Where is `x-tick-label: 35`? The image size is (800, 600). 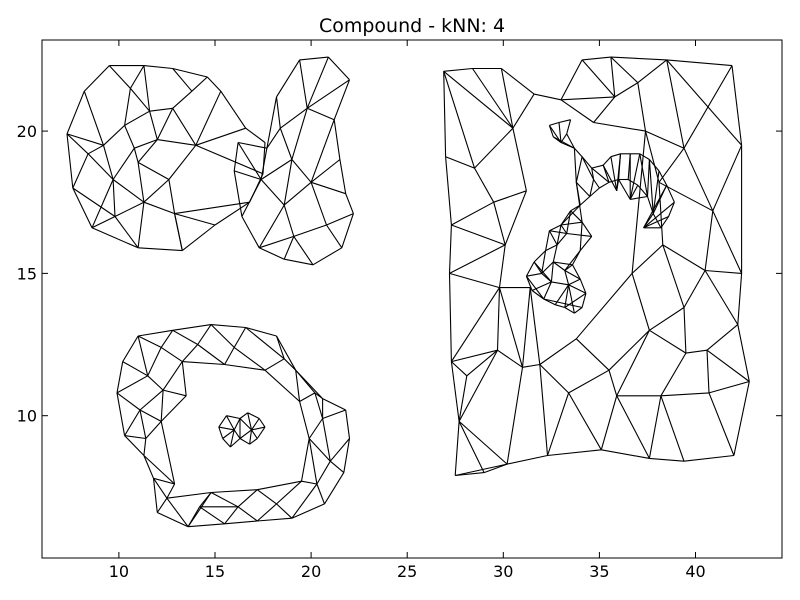
x-tick-label: 35 is located at coordinates (599, 571).